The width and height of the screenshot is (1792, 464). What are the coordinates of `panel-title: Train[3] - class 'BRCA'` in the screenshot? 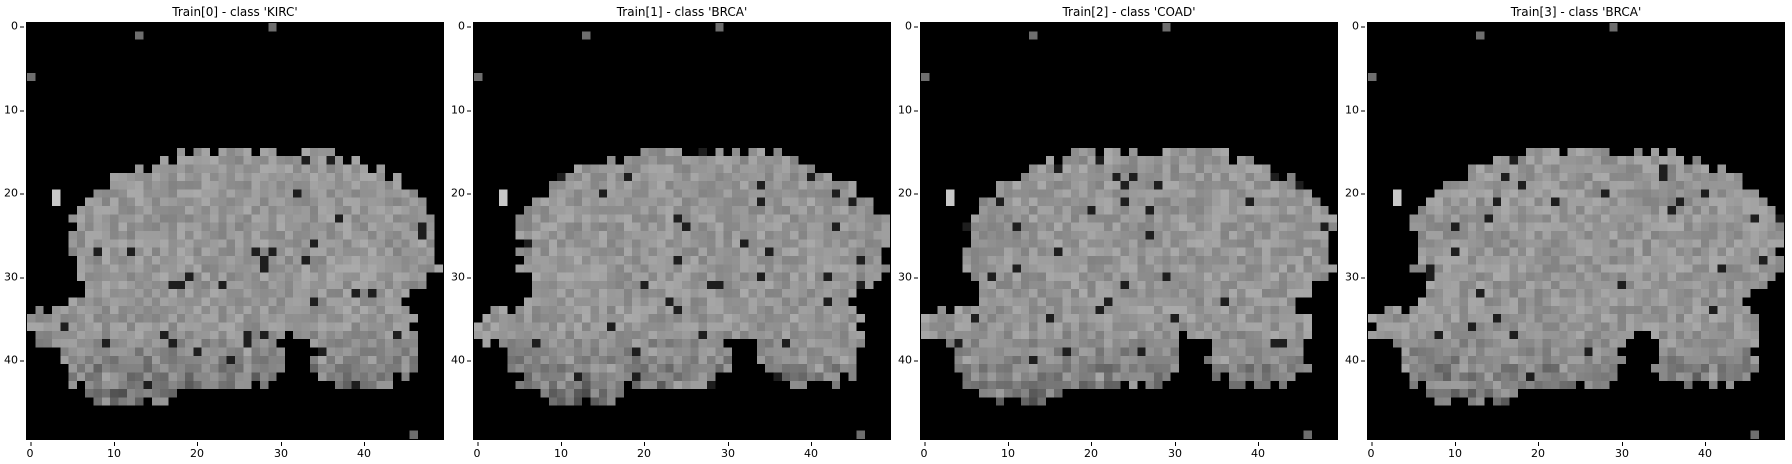 It's located at (1576, 12).